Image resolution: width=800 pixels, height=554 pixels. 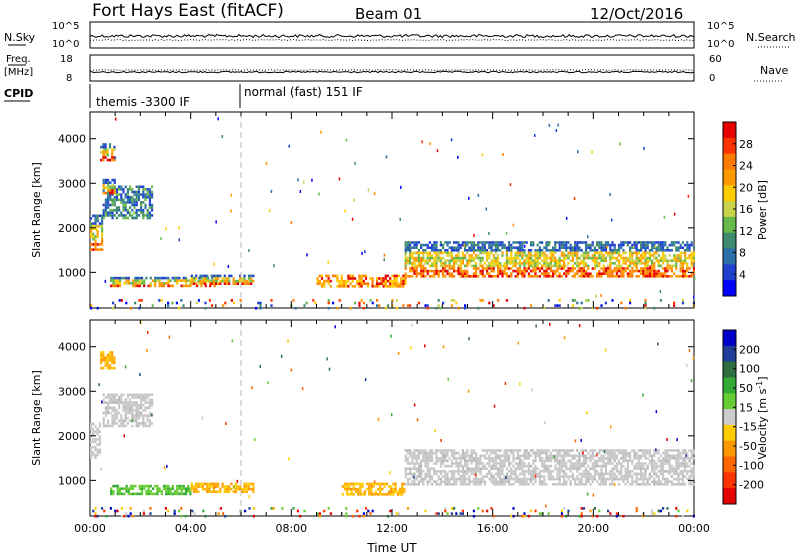 What do you see at coordinates (72, 139) in the screenshot?
I see `y-tick-label: 4000` at bounding box center [72, 139].